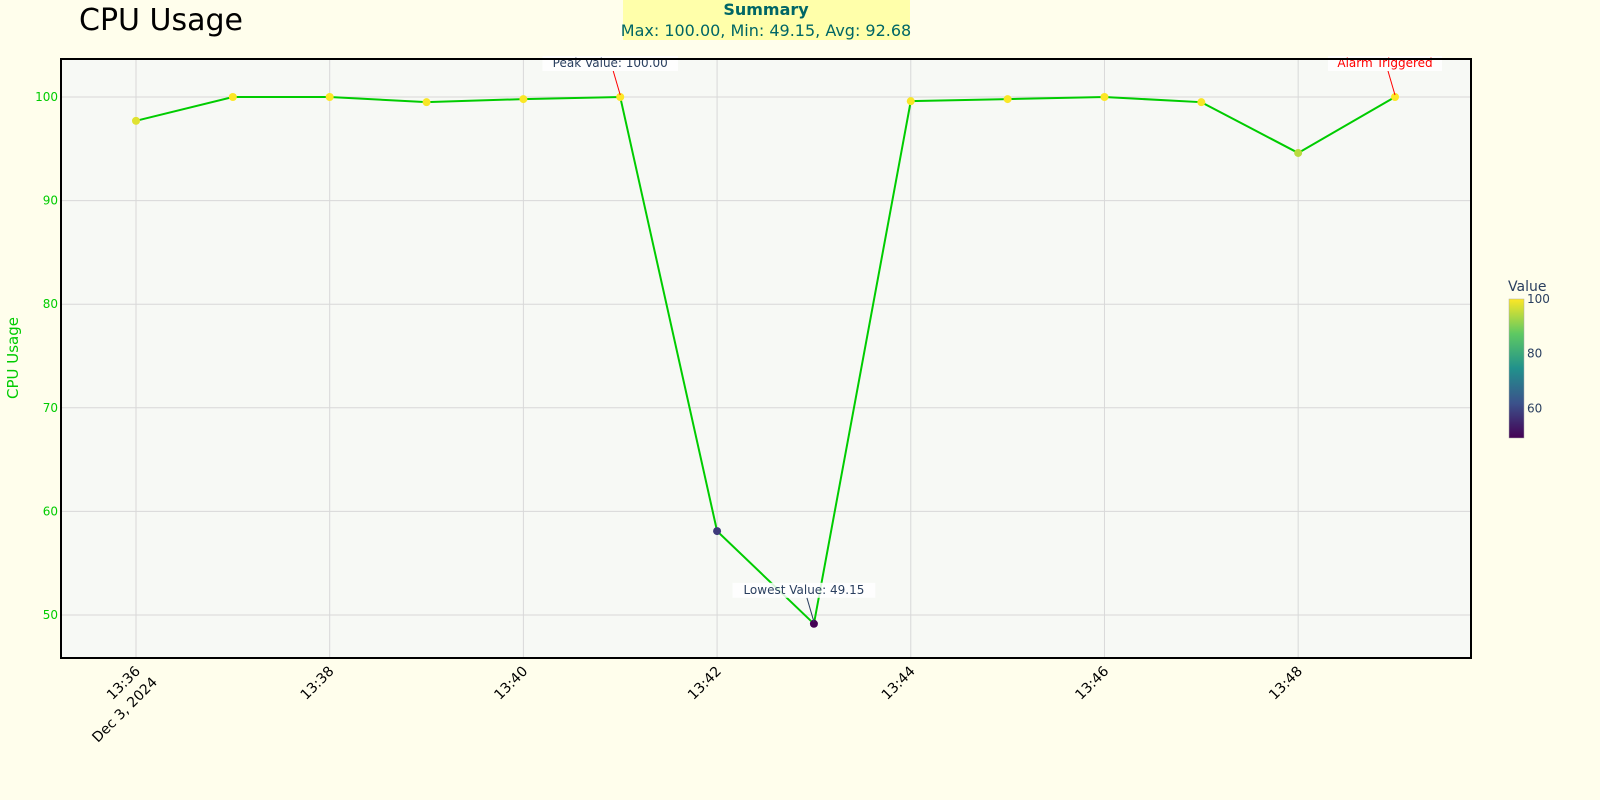 The height and width of the screenshot is (800, 1600). What do you see at coordinates (1286, 684) in the screenshot?
I see `x-tick-label: 13:48` at bounding box center [1286, 684].